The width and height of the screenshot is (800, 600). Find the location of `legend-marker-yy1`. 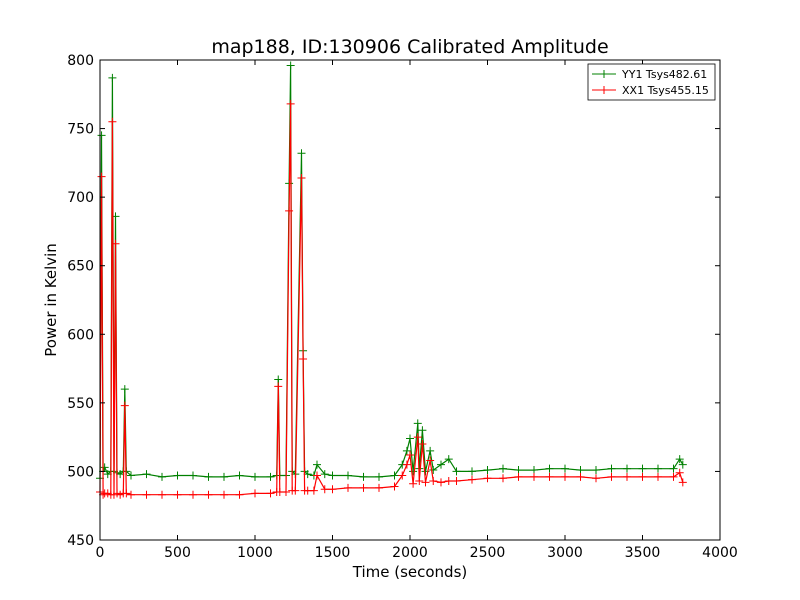

legend-marker-yy1 is located at coordinates (604, 74).